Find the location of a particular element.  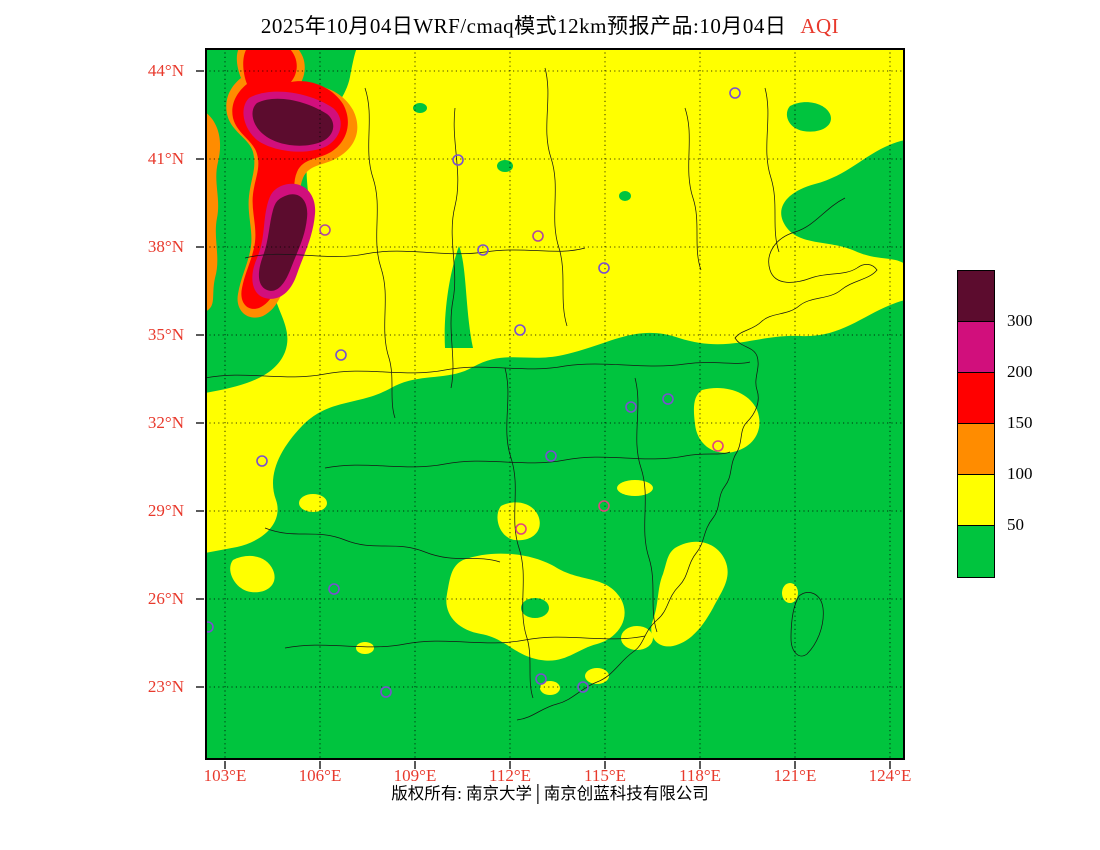

lat-tick-label: 38°N is located at coordinates (165, 246).